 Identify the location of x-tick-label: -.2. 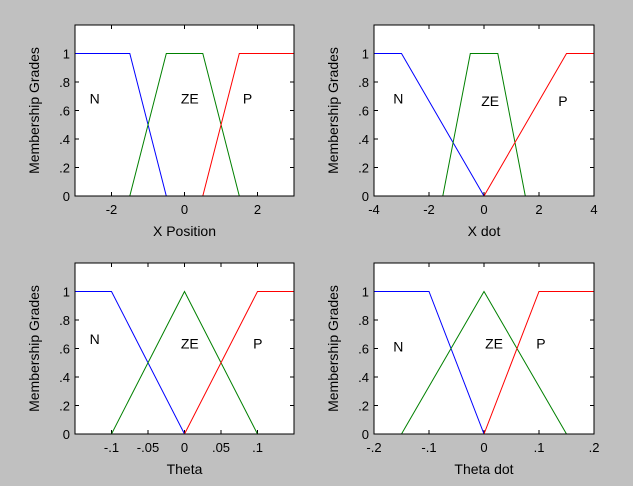
(373, 447).